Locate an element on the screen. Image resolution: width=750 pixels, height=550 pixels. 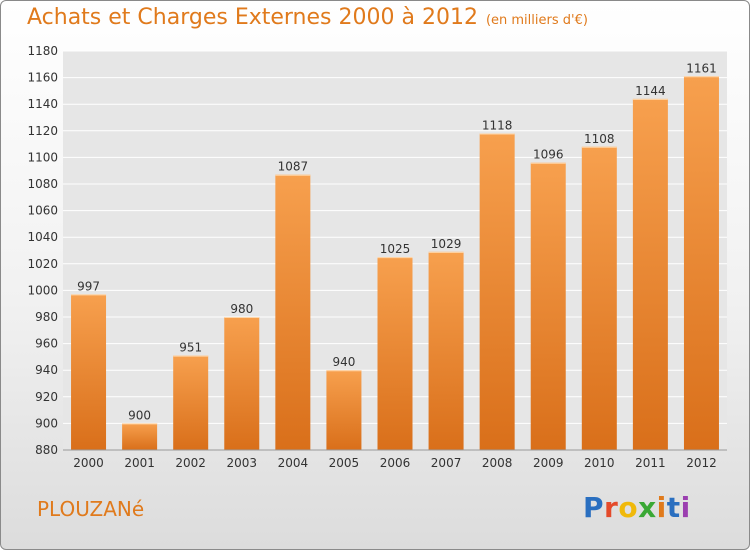
bar-value-label: 940 is located at coordinates (343, 362).